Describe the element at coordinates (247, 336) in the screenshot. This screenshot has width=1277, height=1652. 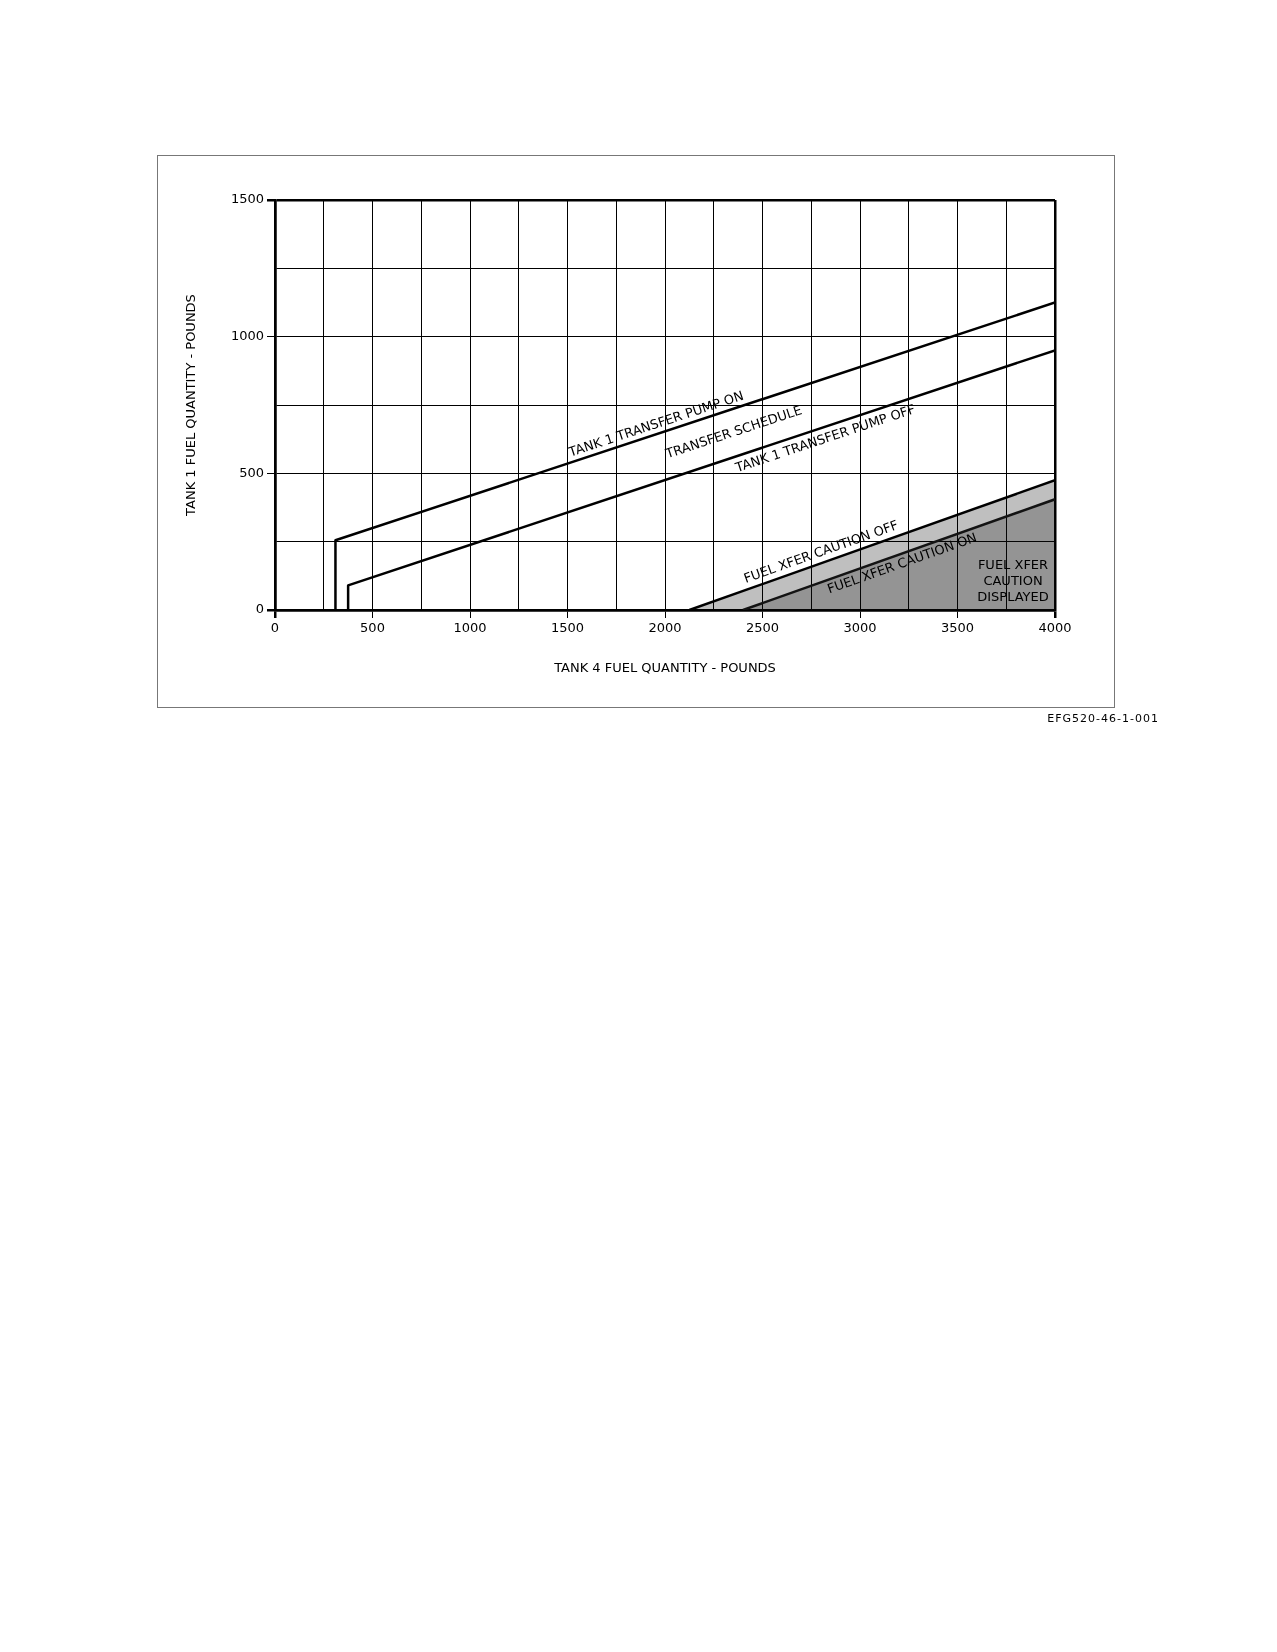
I see `y-tick-label: 1000` at that location.